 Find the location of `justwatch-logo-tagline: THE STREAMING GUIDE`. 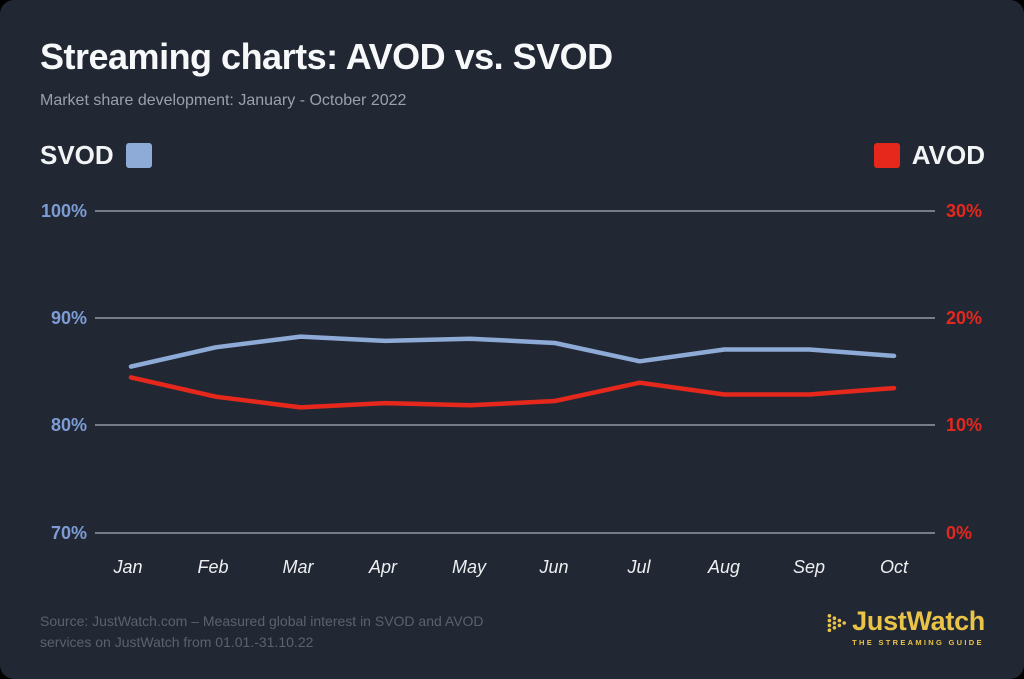

justwatch-logo-tagline: THE STREAMING GUIDE is located at coordinates (918, 642).